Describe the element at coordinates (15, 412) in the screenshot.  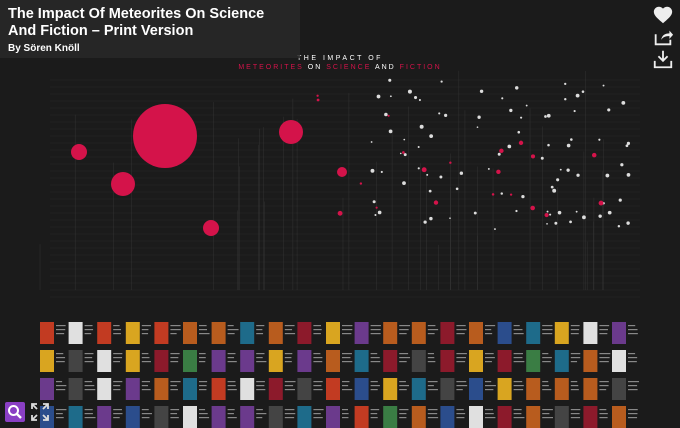
I see `search-button` at that location.